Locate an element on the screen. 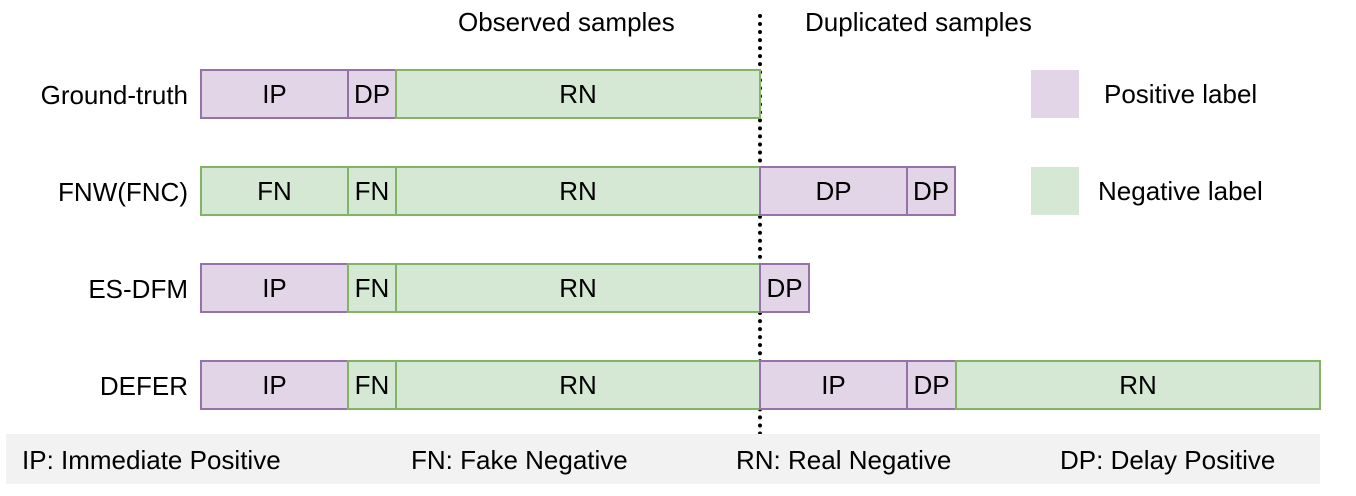  legend-swatch-positive is located at coordinates (1055, 94).